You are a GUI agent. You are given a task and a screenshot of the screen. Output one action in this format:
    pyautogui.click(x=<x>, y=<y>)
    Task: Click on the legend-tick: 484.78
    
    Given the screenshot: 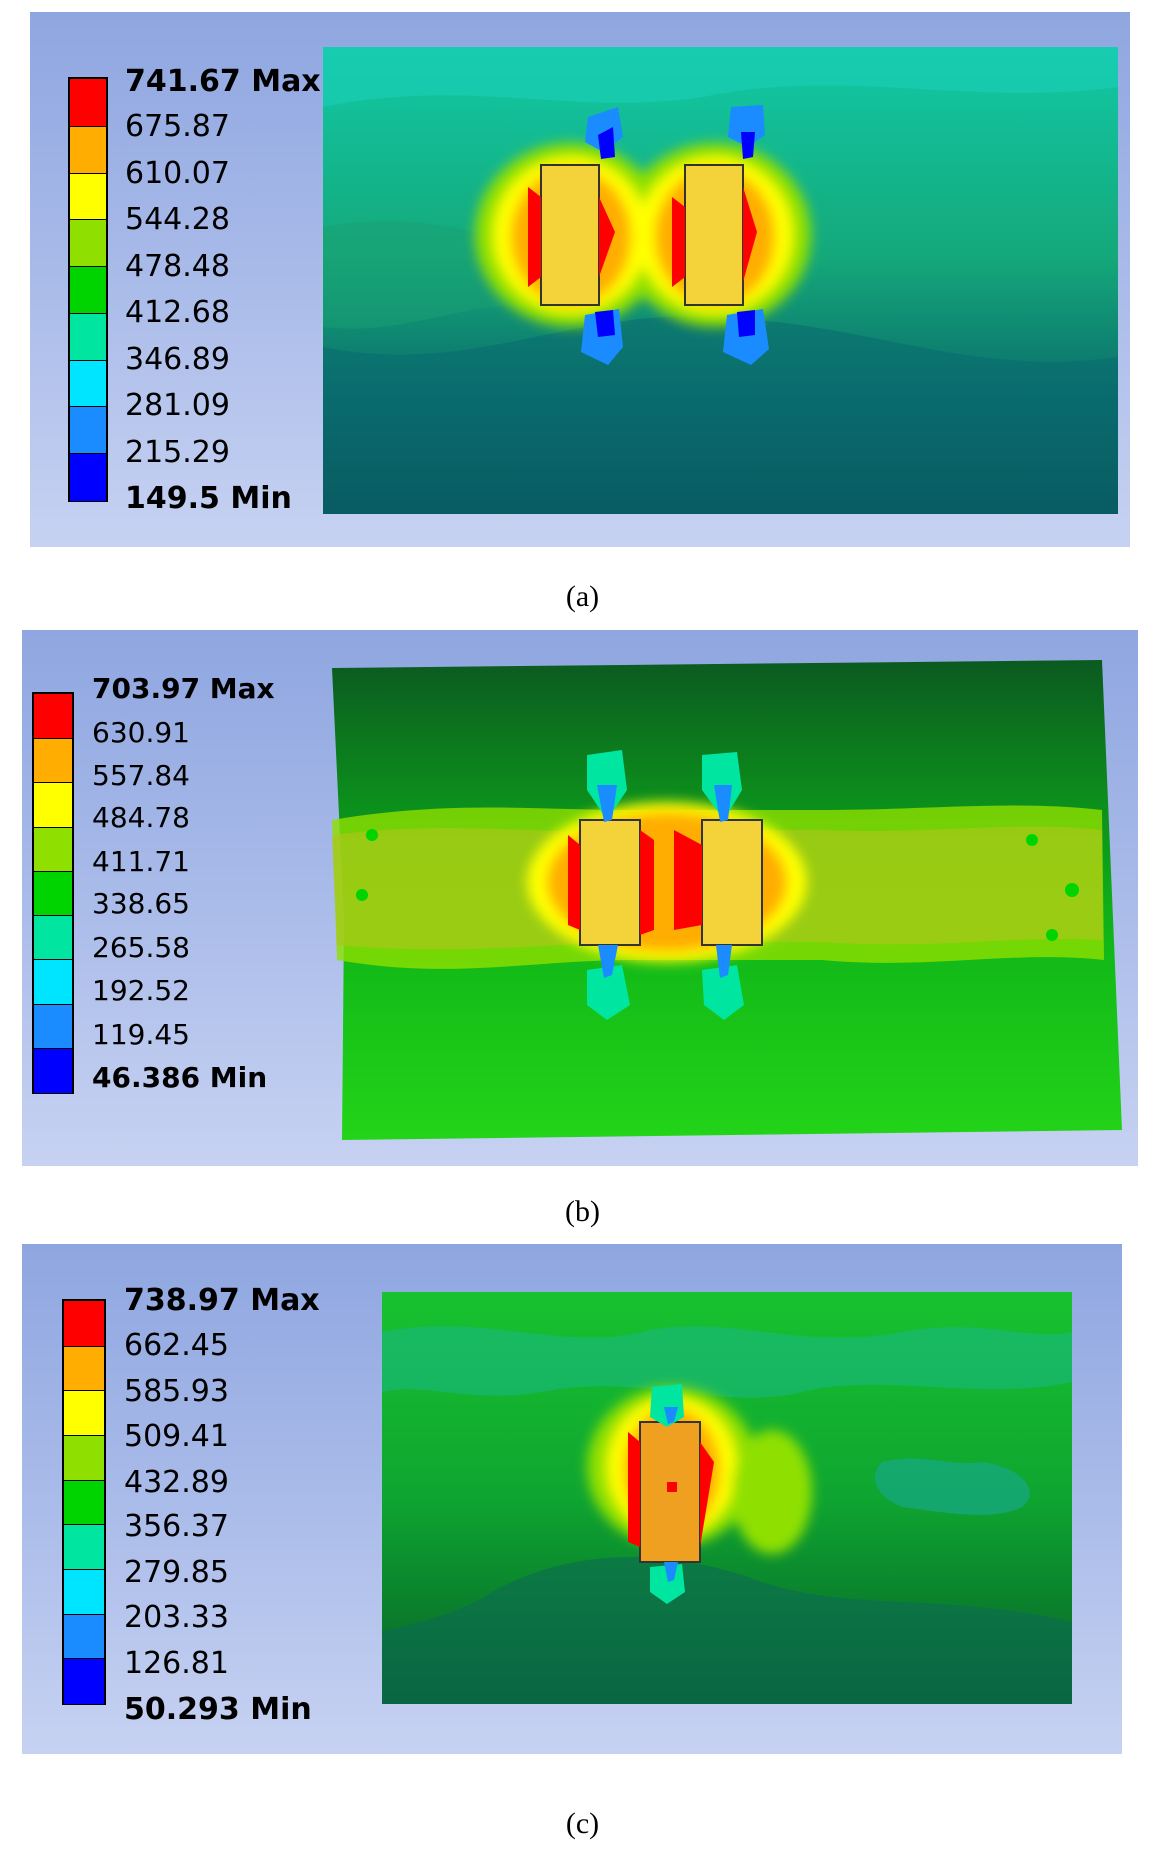 What is the action you would take?
    pyautogui.click(x=141, y=817)
    